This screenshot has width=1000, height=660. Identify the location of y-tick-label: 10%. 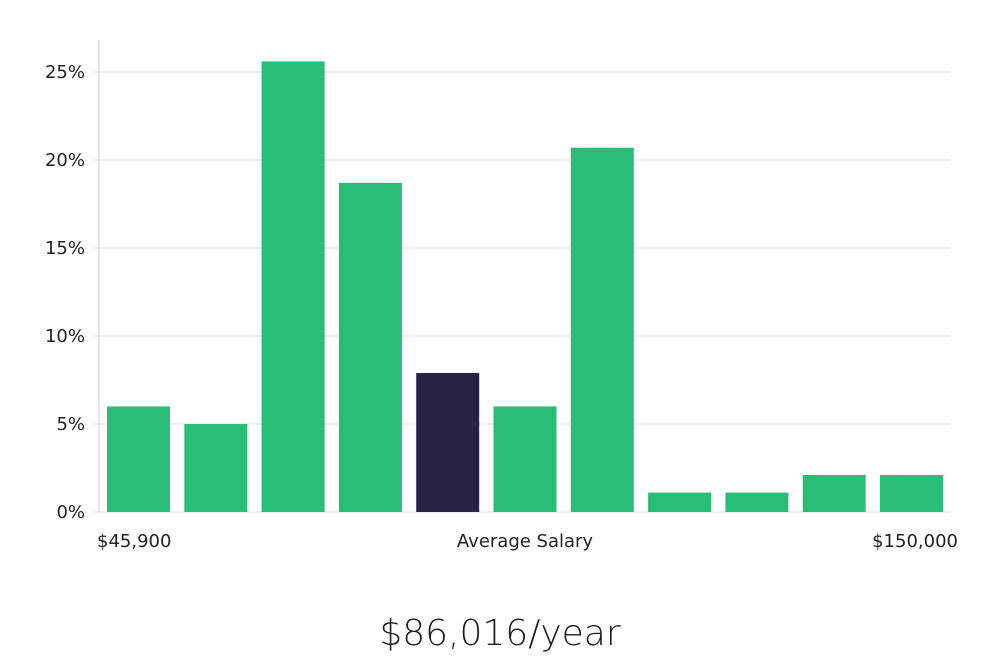
(65, 336).